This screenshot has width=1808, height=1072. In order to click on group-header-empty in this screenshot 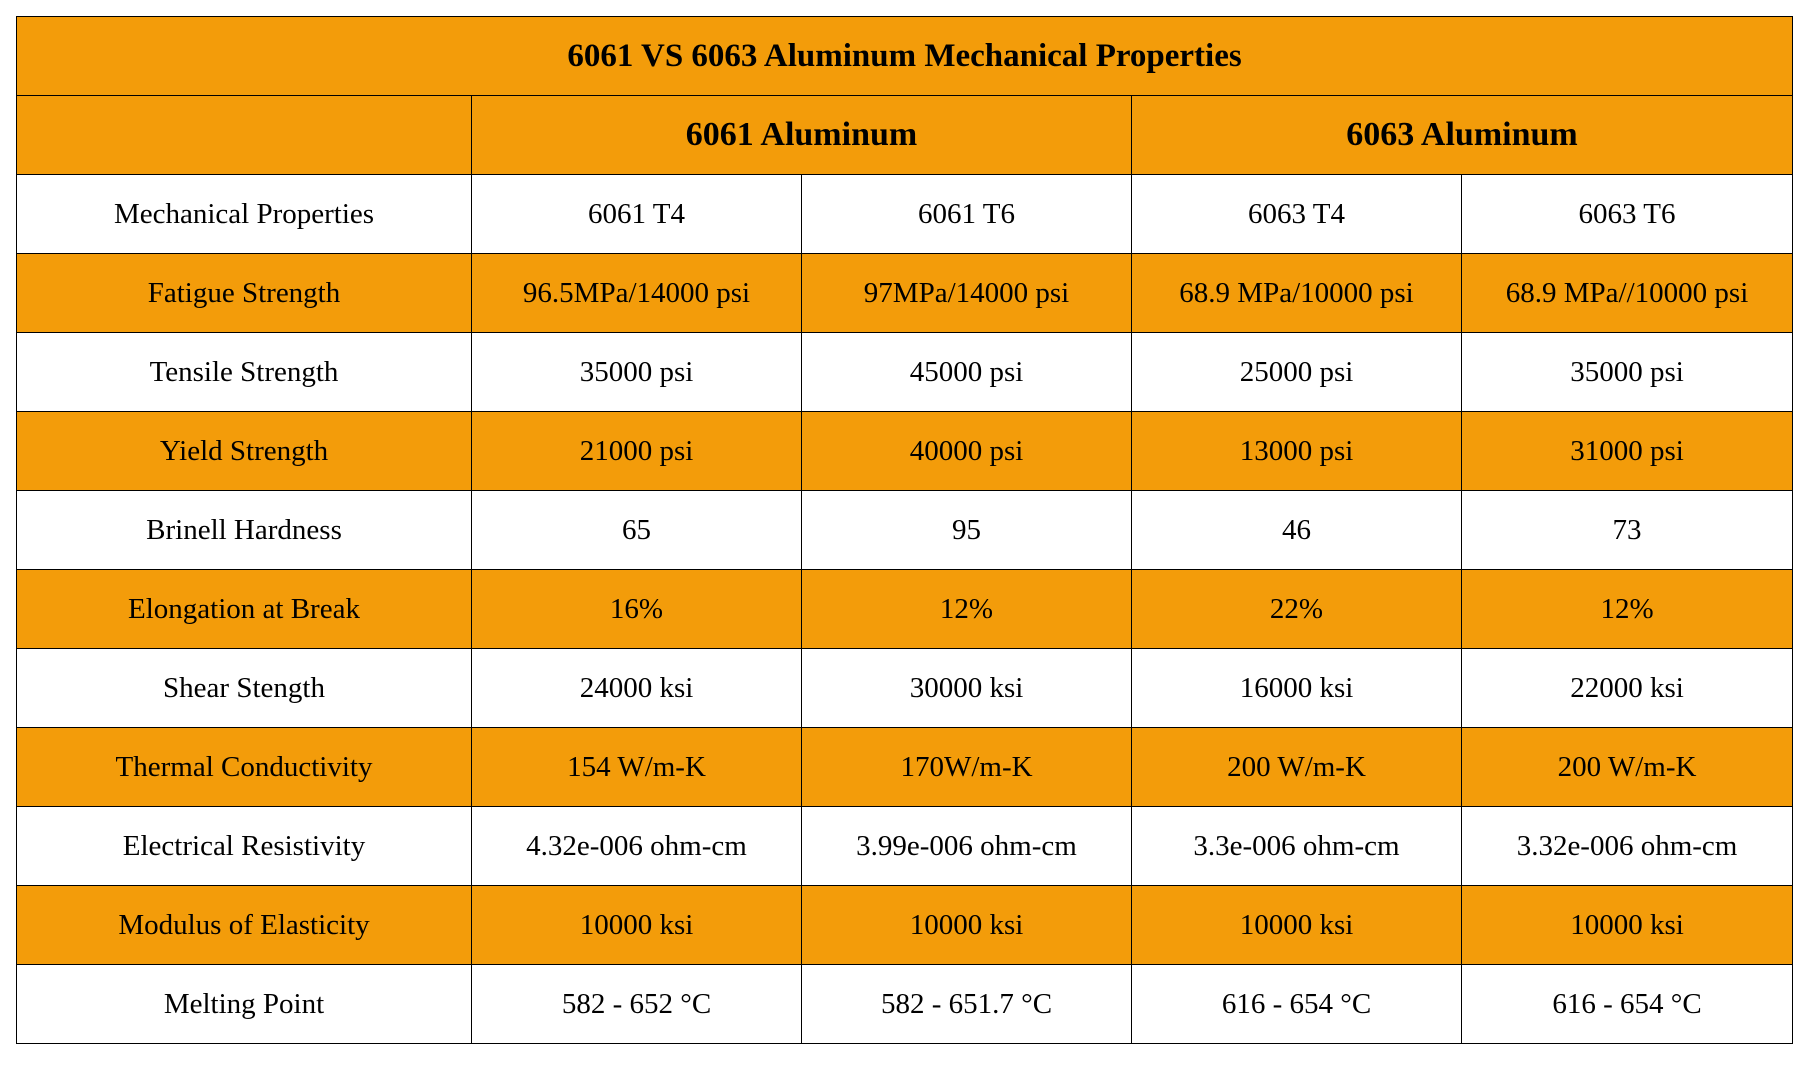, I will do `click(244, 135)`.